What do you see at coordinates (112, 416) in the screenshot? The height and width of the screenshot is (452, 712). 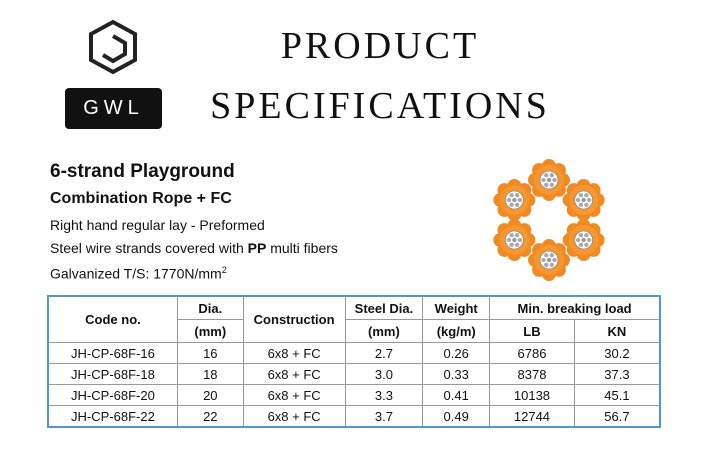 I see `table-cell: JH-CP-68F-22` at bounding box center [112, 416].